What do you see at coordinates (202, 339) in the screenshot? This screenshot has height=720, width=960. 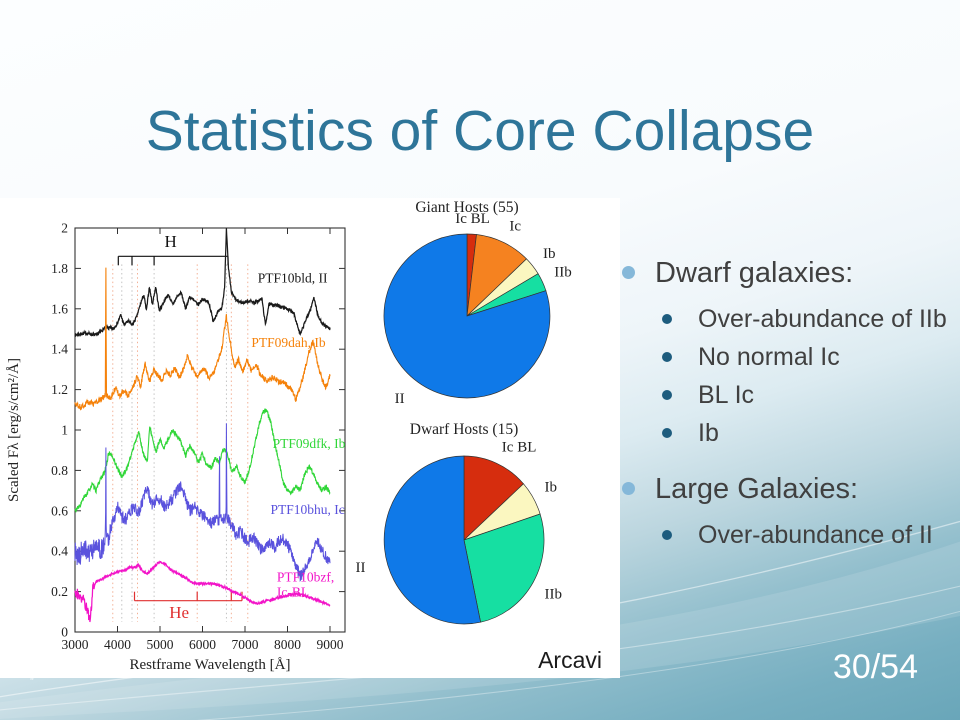 I see `spectrum-ptf09dah-ib` at bounding box center [202, 339].